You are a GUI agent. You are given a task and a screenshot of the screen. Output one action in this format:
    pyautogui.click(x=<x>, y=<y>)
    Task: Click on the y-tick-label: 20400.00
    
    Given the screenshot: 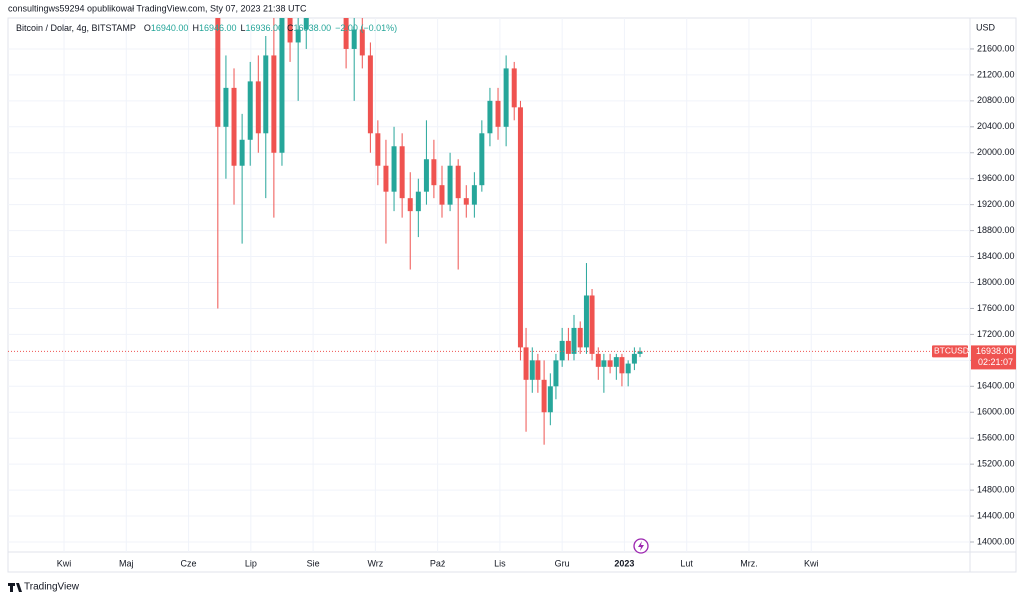 What is the action you would take?
    pyautogui.click(x=996, y=126)
    